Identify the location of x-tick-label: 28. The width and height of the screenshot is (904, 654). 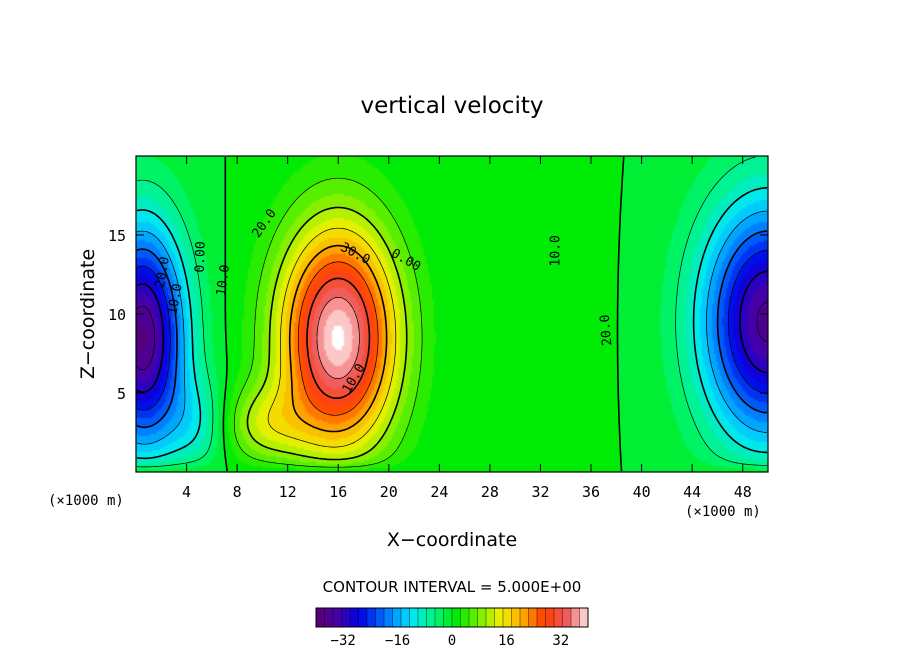
(490, 492).